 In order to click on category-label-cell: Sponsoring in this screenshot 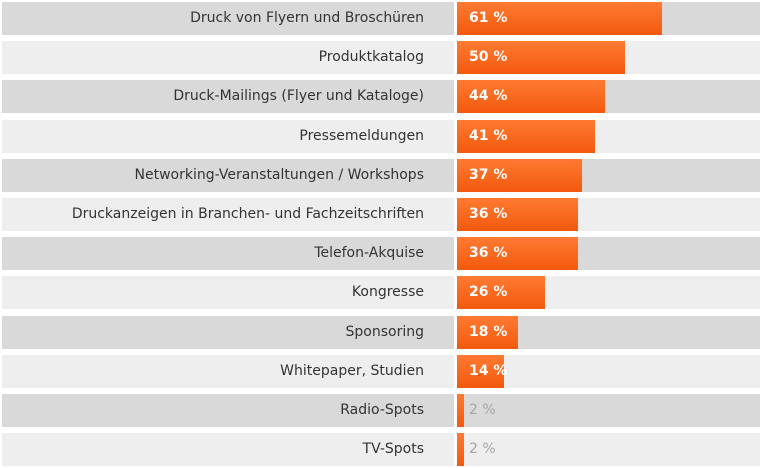, I will do `click(228, 332)`.